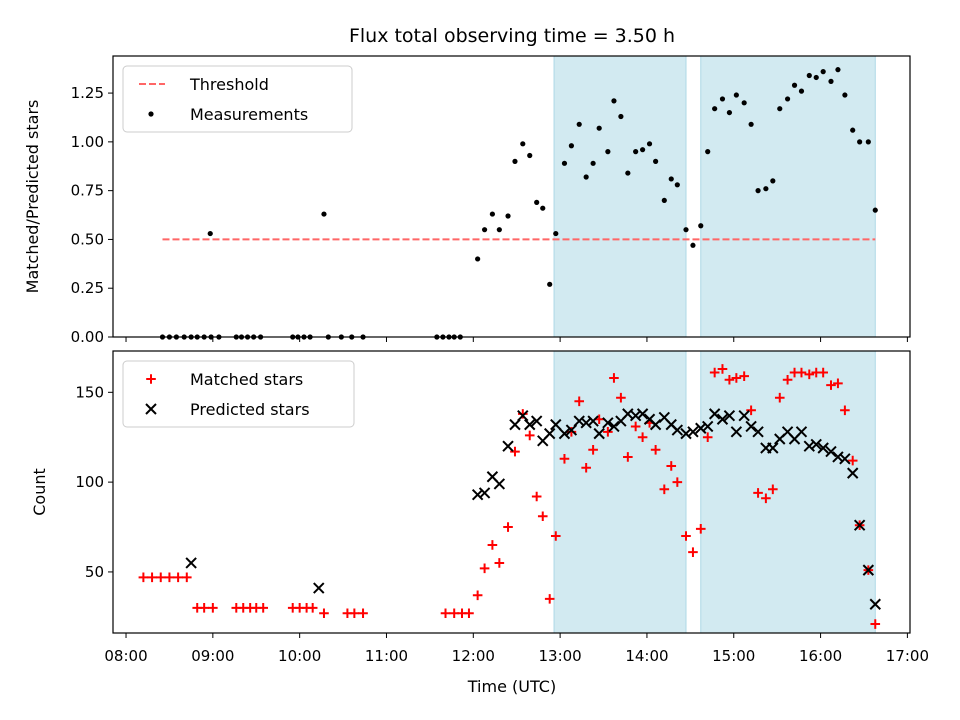  I want to click on y-tick-label: 0.75, so click(87, 191).